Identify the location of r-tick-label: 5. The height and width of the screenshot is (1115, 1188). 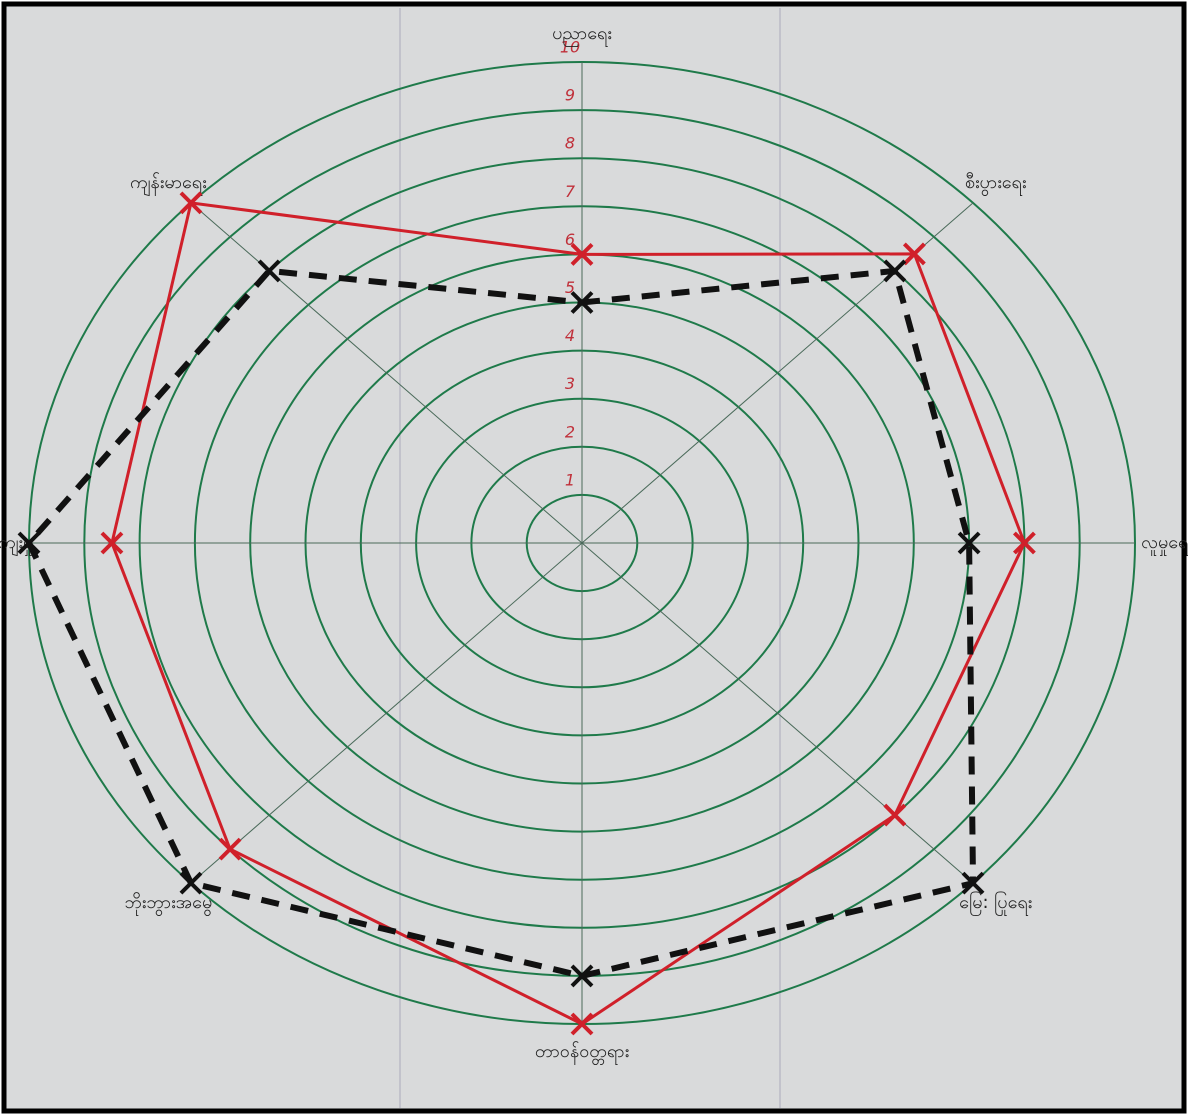
(570, 287).